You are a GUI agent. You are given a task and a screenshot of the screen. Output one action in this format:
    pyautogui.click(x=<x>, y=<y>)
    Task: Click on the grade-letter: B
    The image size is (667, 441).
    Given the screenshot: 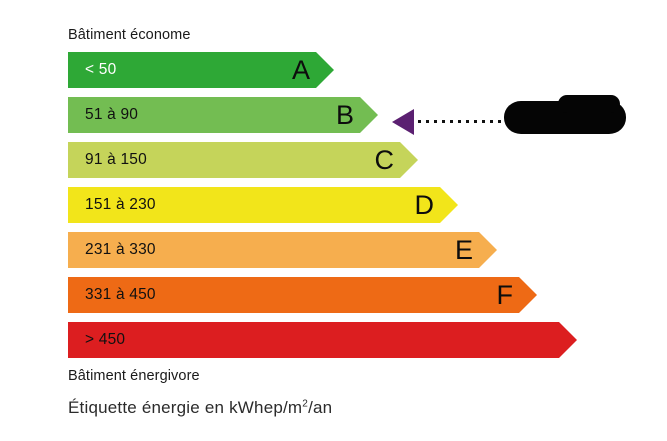 What is the action you would take?
    pyautogui.click(x=344, y=114)
    